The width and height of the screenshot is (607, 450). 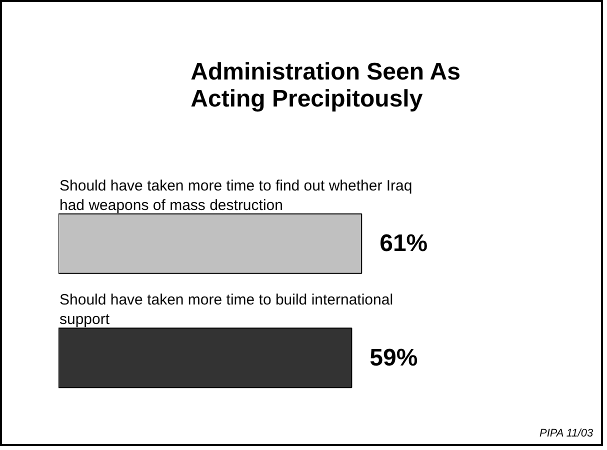 What do you see at coordinates (325, 85) in the screenshot?
I see `chart-title: Administration Seen As Acting Precipitously` at bounding box center [325, 85].